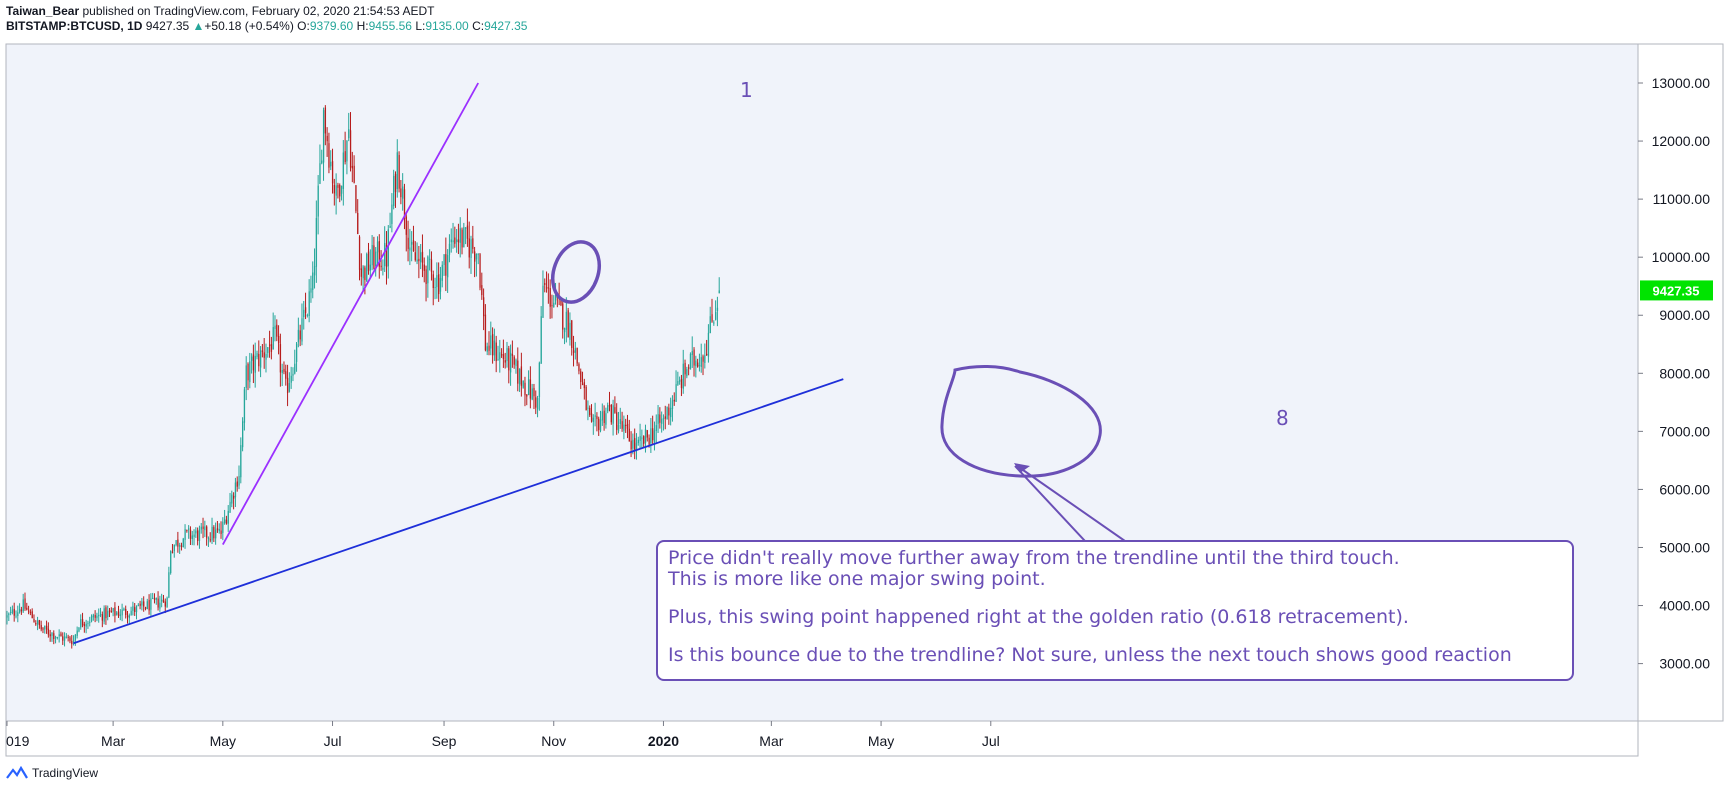 This screenshot has width=1729, height=794. I want to click on author-name: Taiwan_Bear, so click(43, 11).